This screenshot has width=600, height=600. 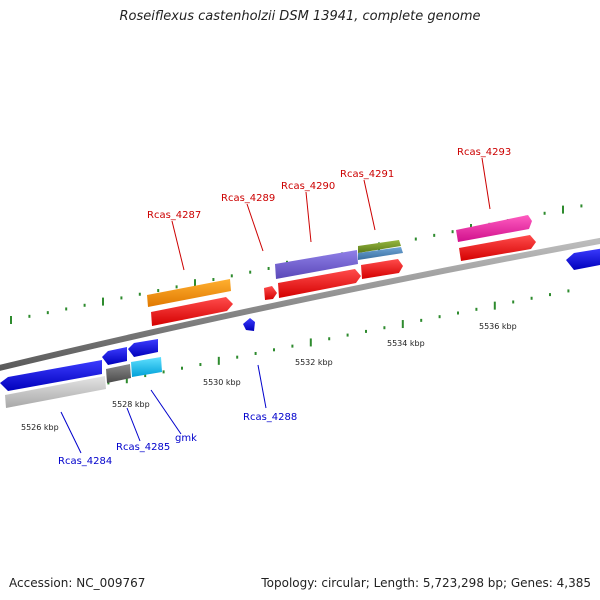 What do you see at coordinates (143, 348) in the screenshot?
I see `gene-blue-a` at bounding box center [143, 348].